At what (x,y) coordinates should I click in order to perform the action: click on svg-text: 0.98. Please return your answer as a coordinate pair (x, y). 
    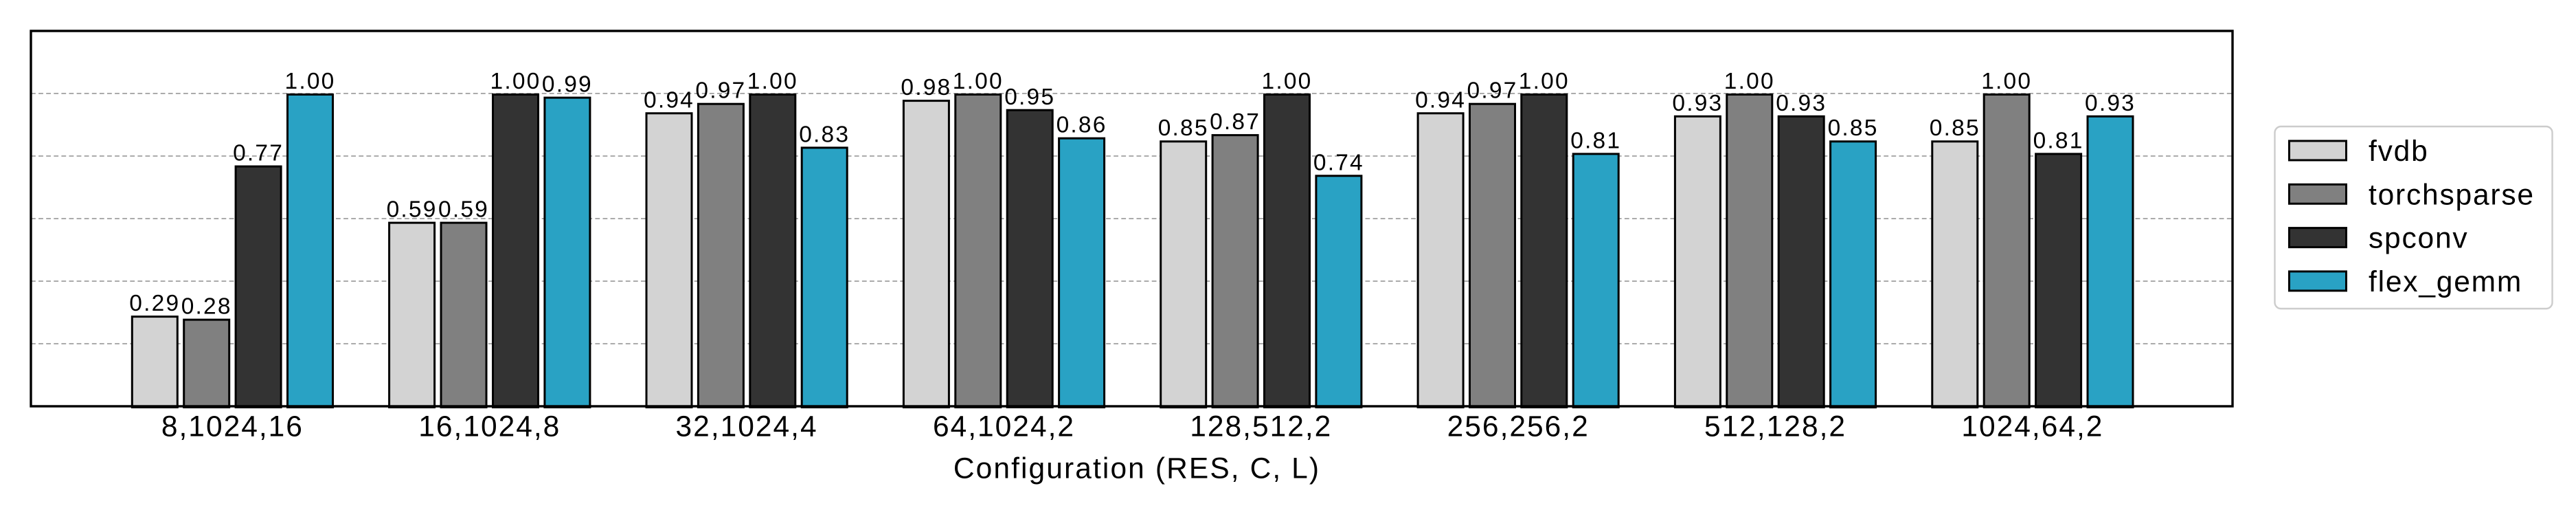
    Looking at the image, I should click on (926, 87).